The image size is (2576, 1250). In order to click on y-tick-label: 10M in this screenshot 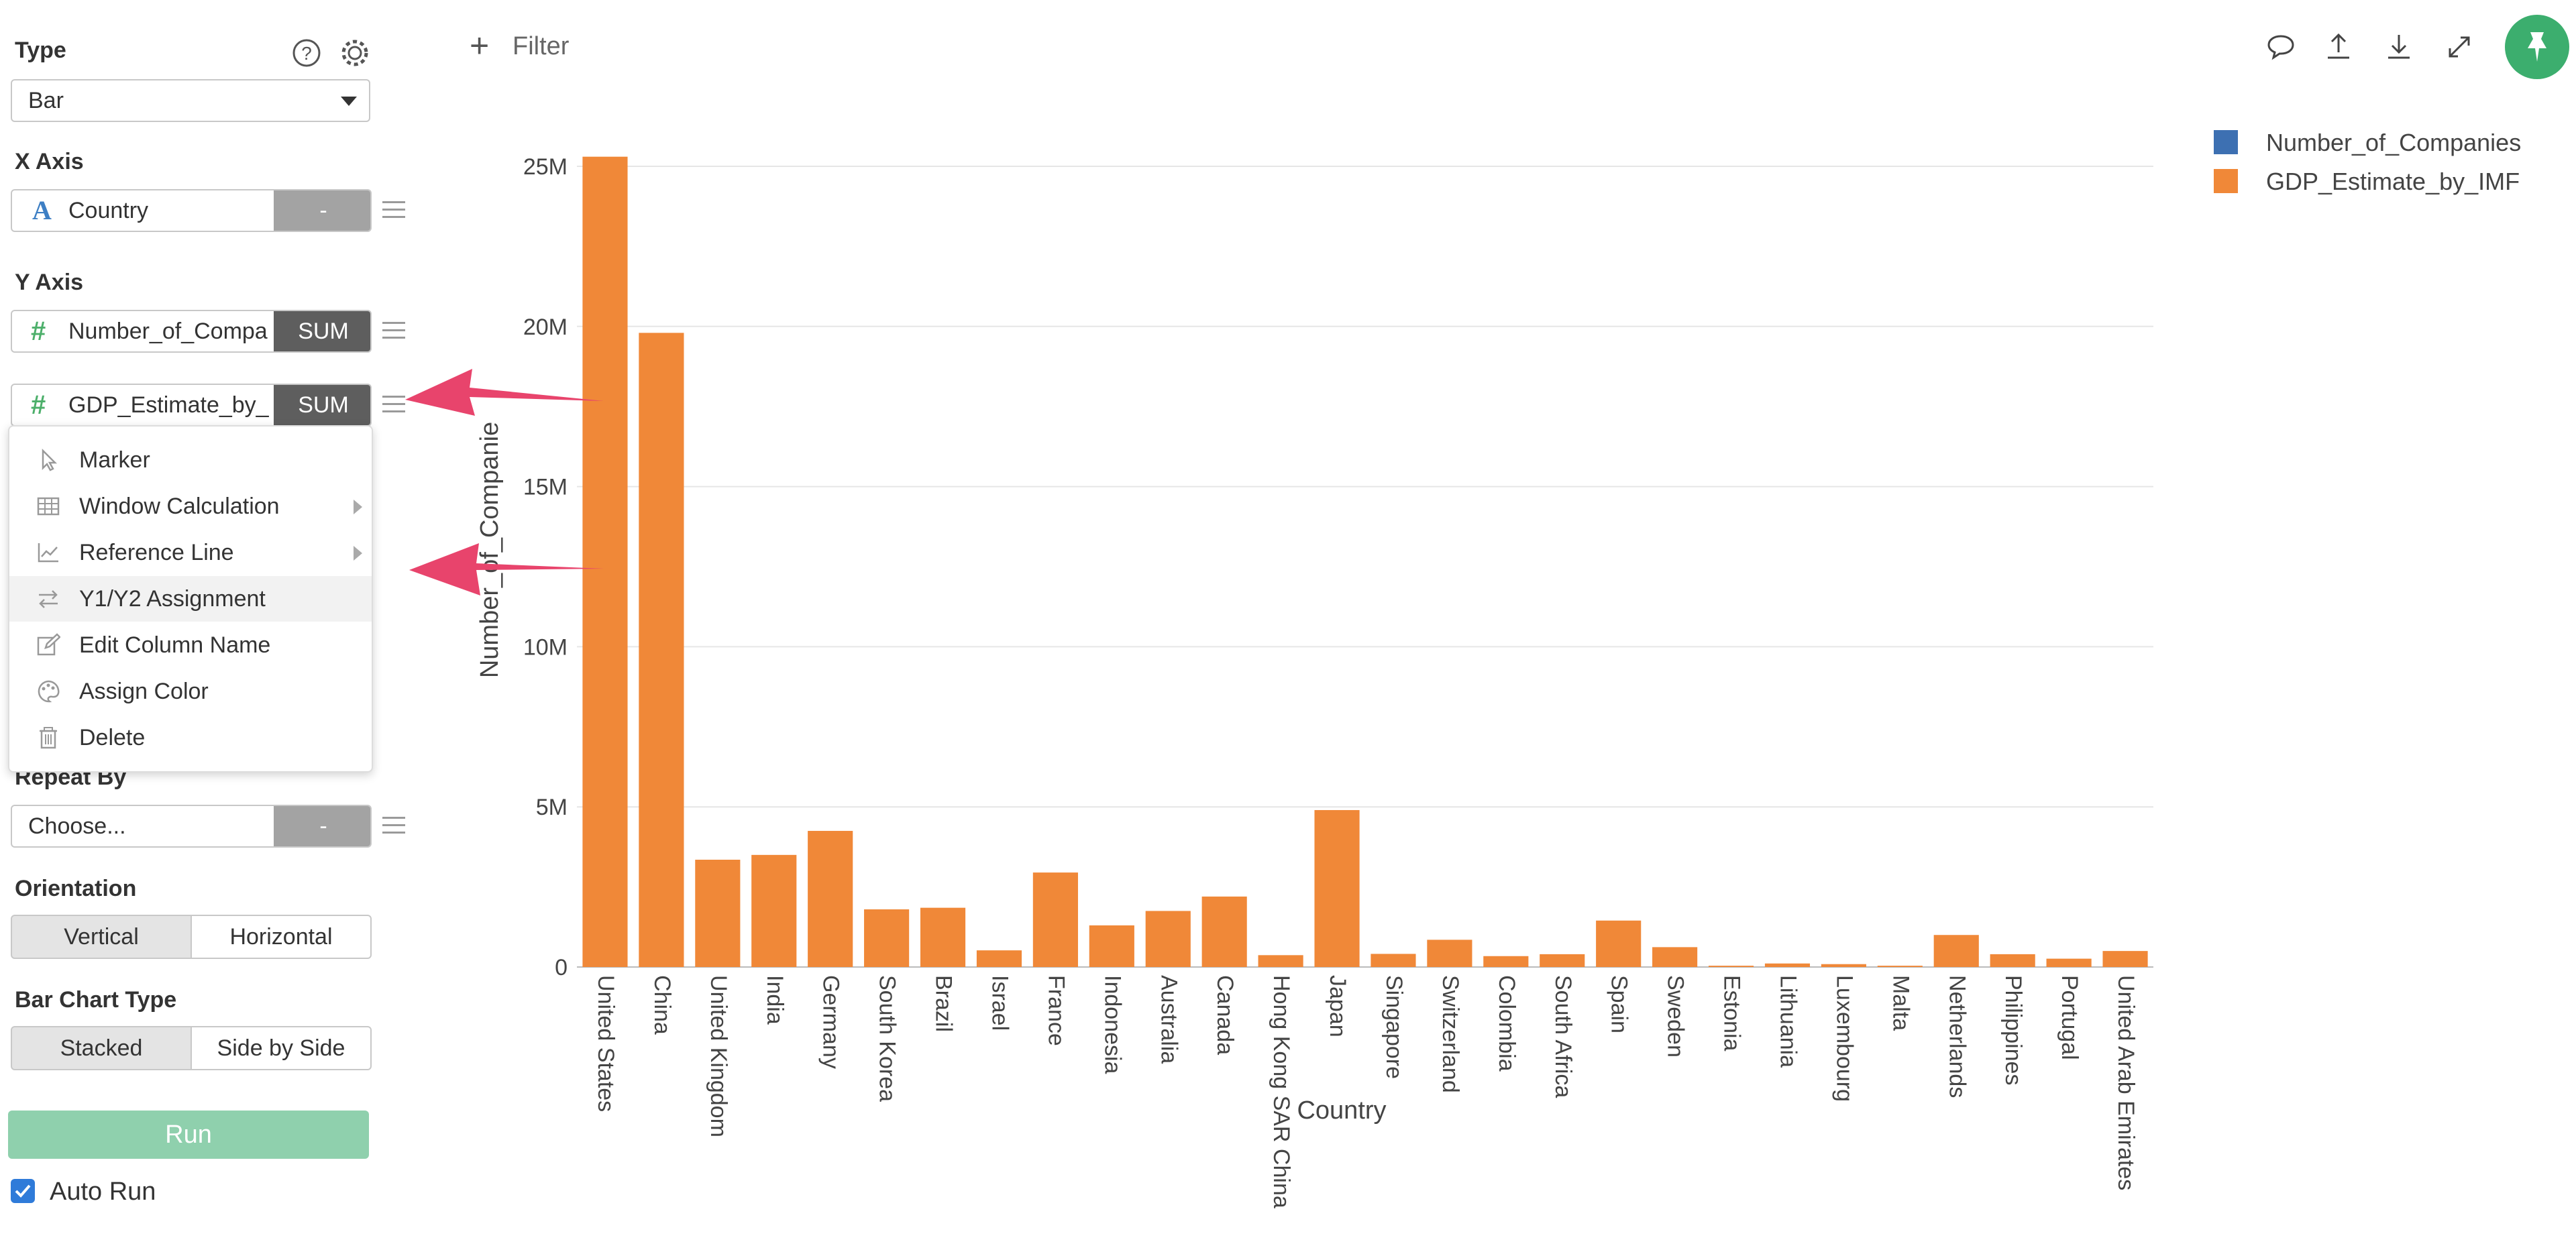, I will do `click(545, 647)`.